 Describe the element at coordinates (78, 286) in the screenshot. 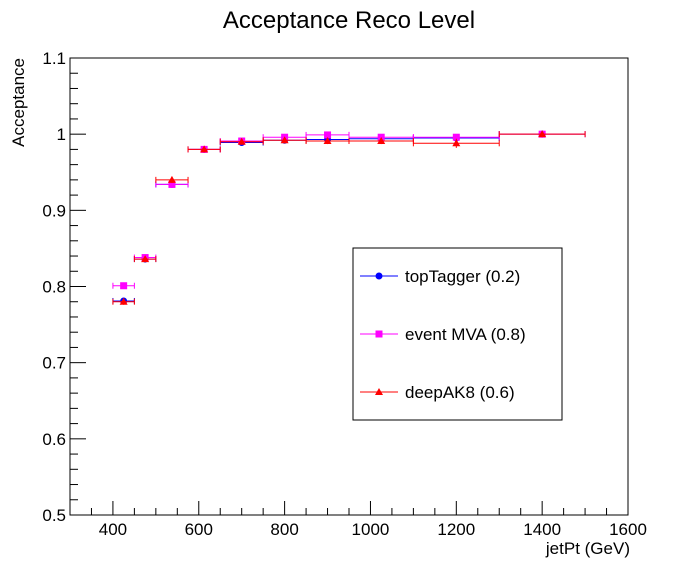

I see `y-axis-ticks` at that location.